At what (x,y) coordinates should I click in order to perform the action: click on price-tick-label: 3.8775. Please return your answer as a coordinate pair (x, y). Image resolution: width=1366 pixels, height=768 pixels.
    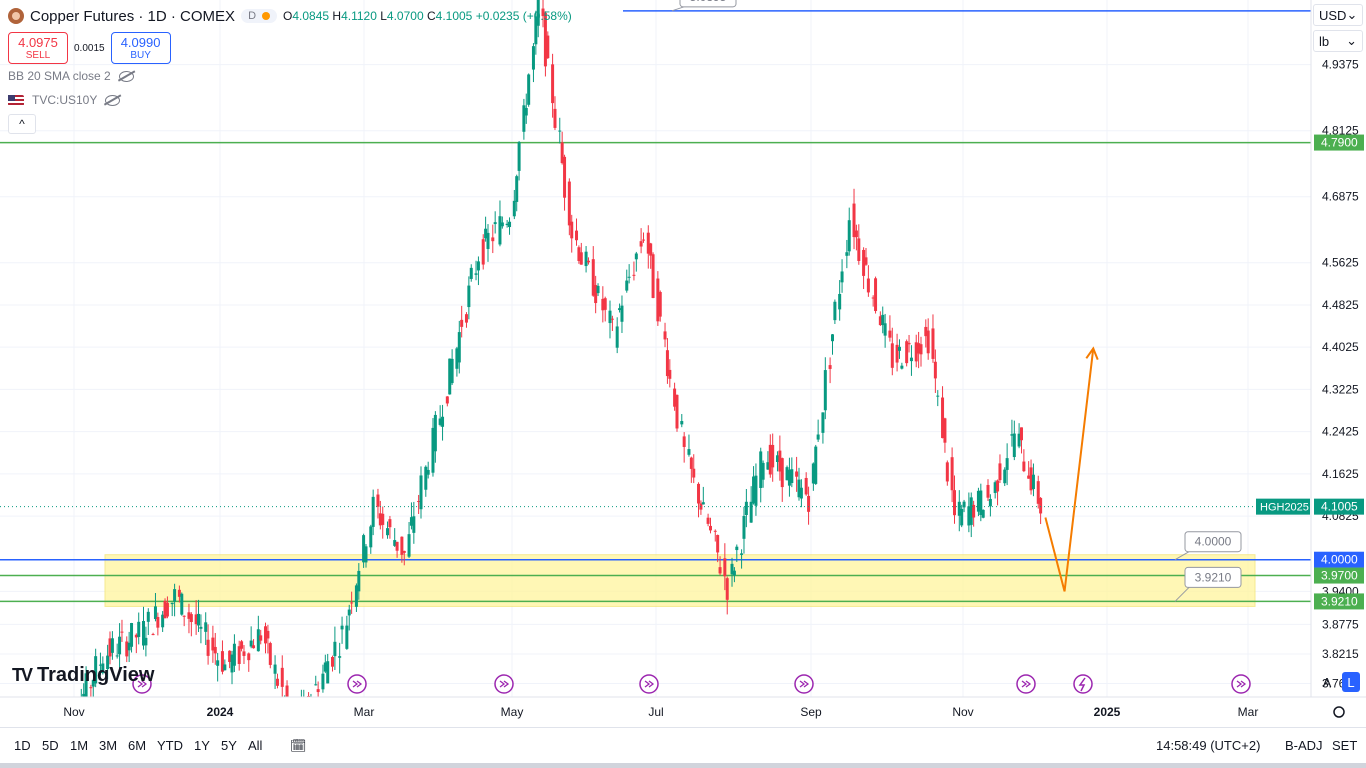
    Looking at the image, I should click on (1340, 624).